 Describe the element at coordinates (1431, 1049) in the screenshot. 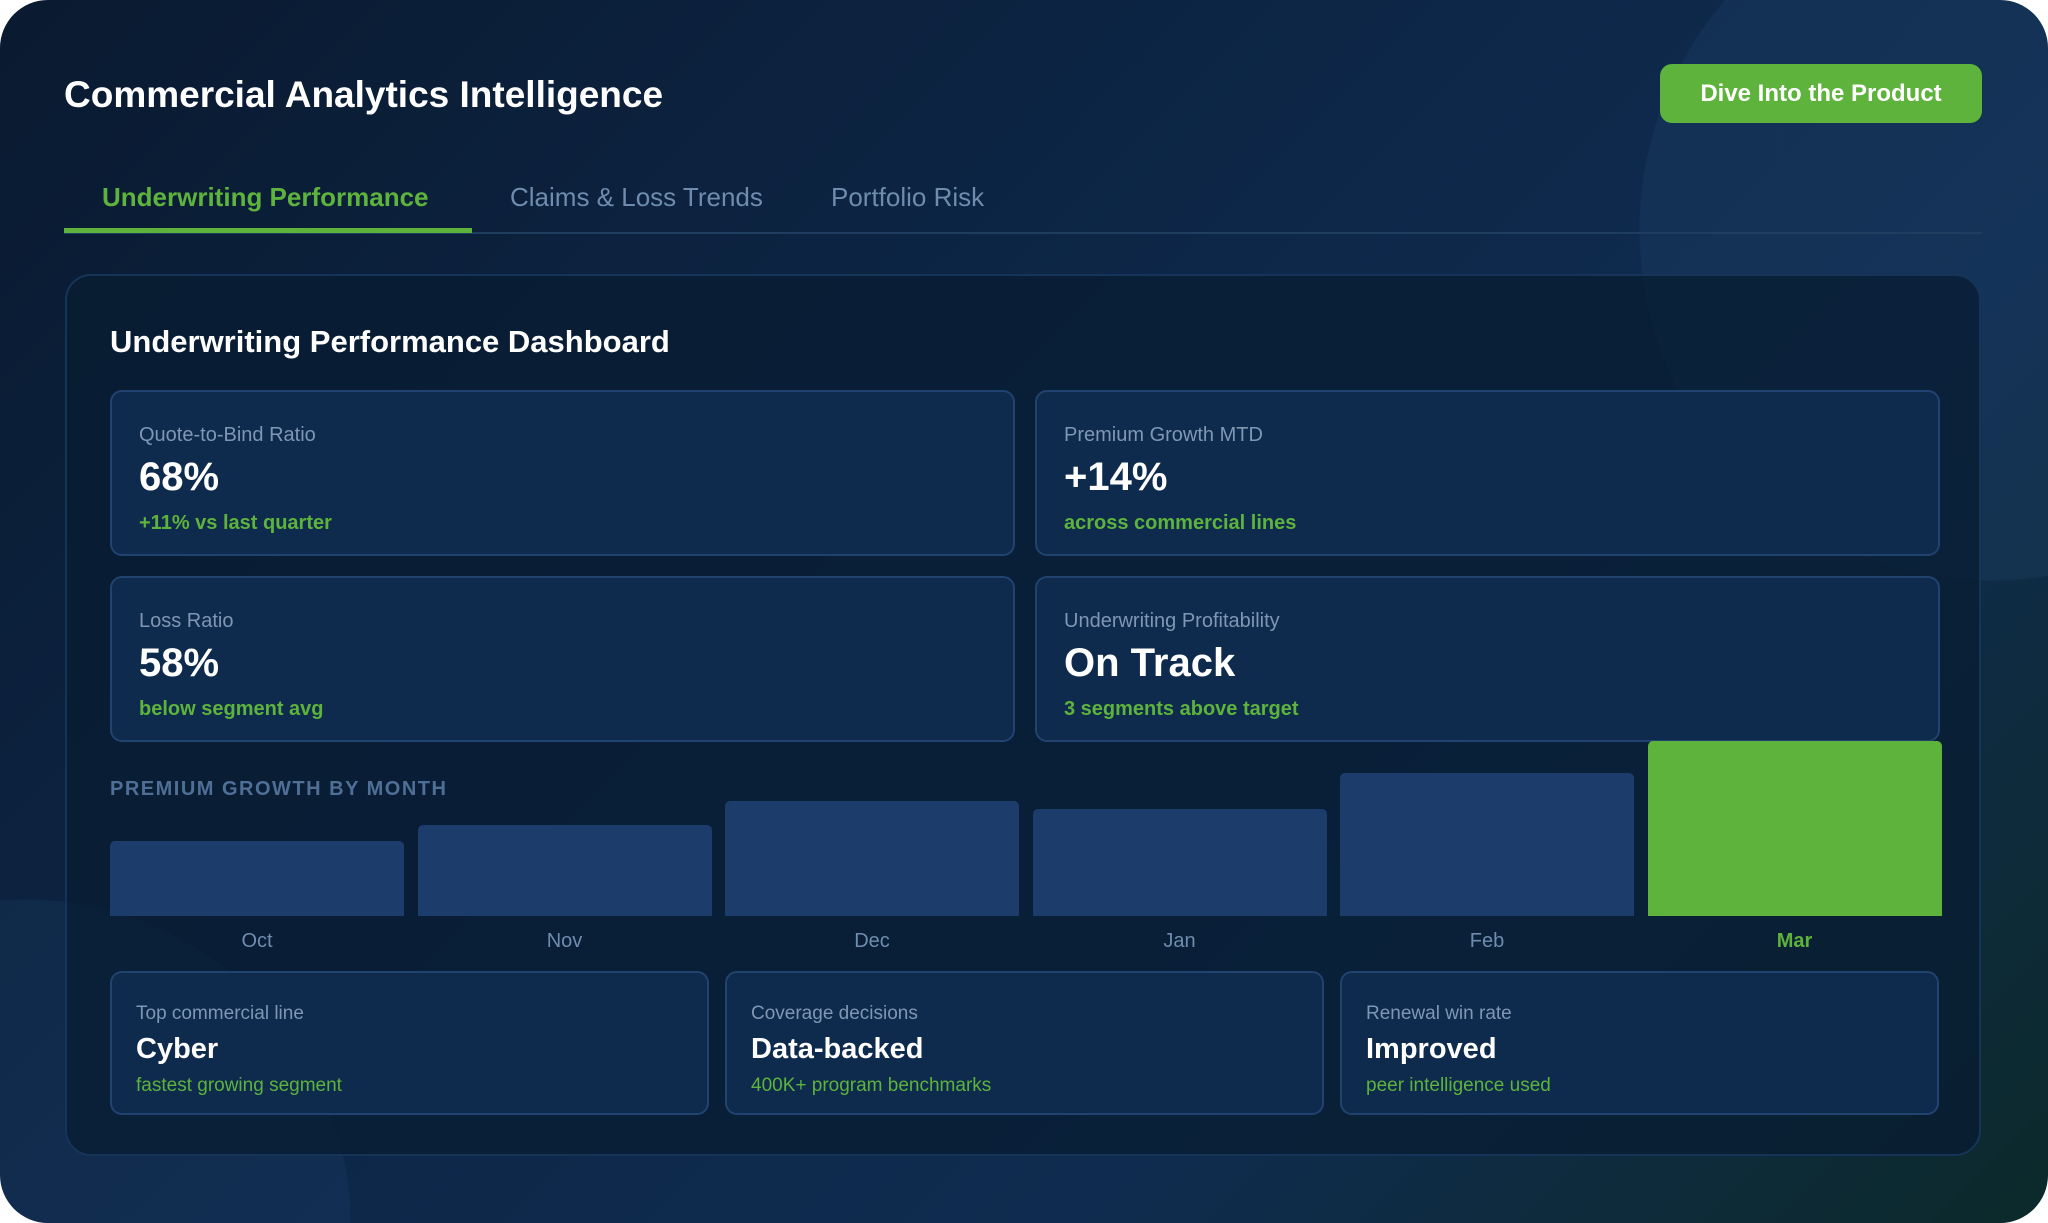

I see `card-value: Improved` at that location.